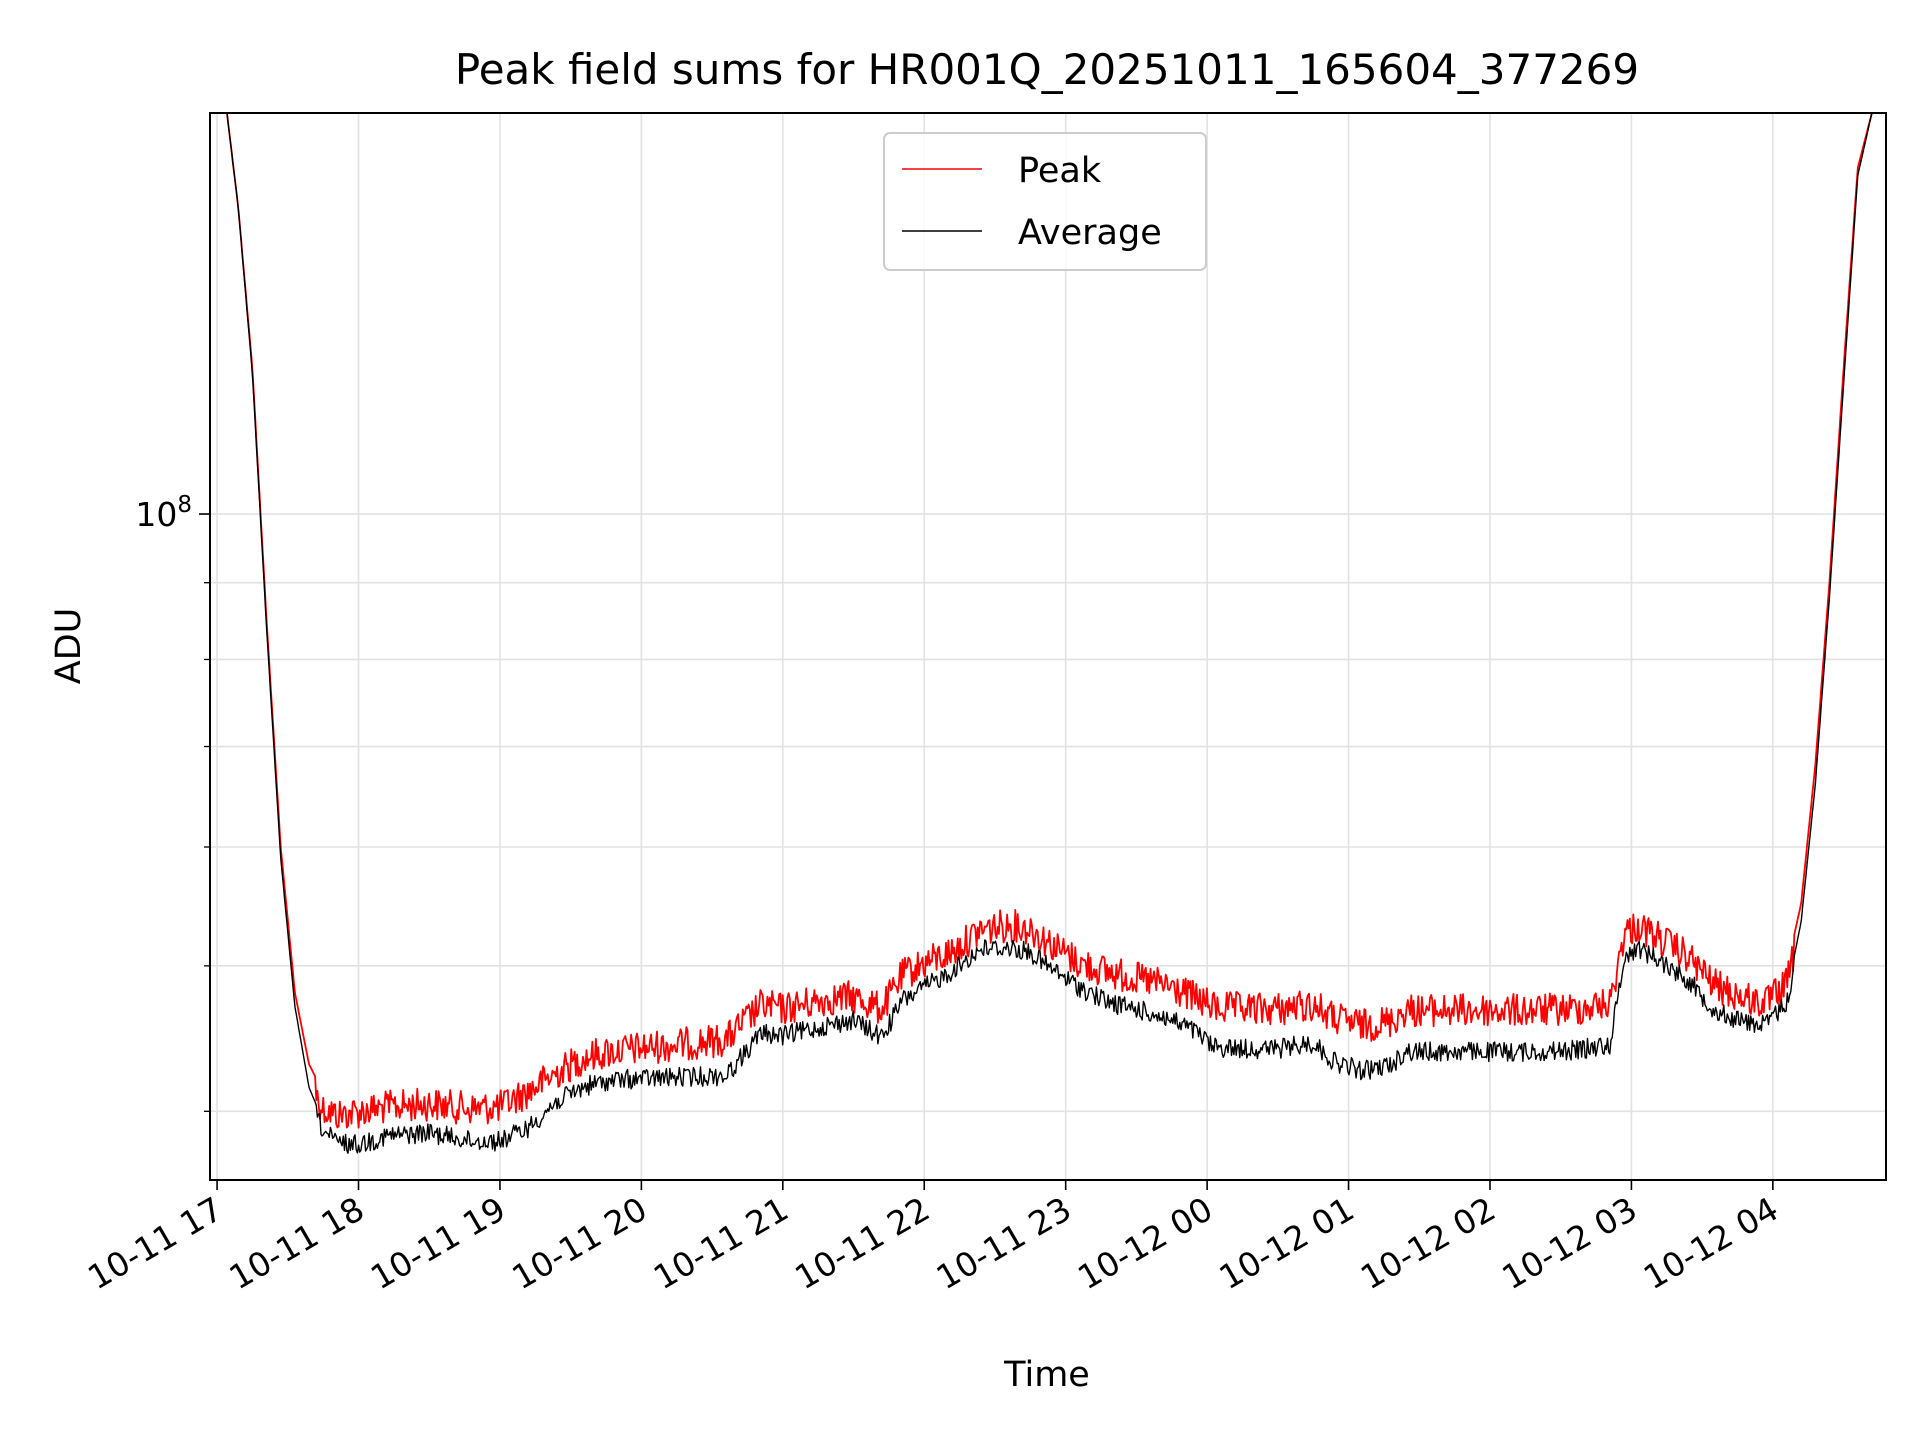 This screenshot has width=1920, height=1440. What do you see at coordinates (69, 646) in the screenshot?
I see `y-axis-label: ADU` at bounding box center [69, 646].